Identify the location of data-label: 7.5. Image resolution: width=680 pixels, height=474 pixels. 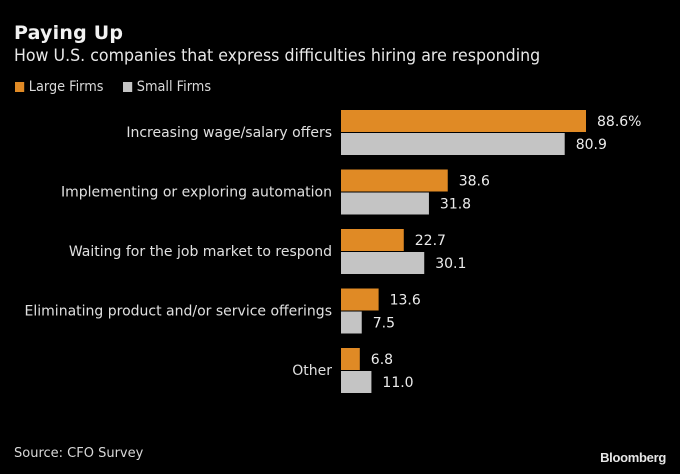
(384, 324).